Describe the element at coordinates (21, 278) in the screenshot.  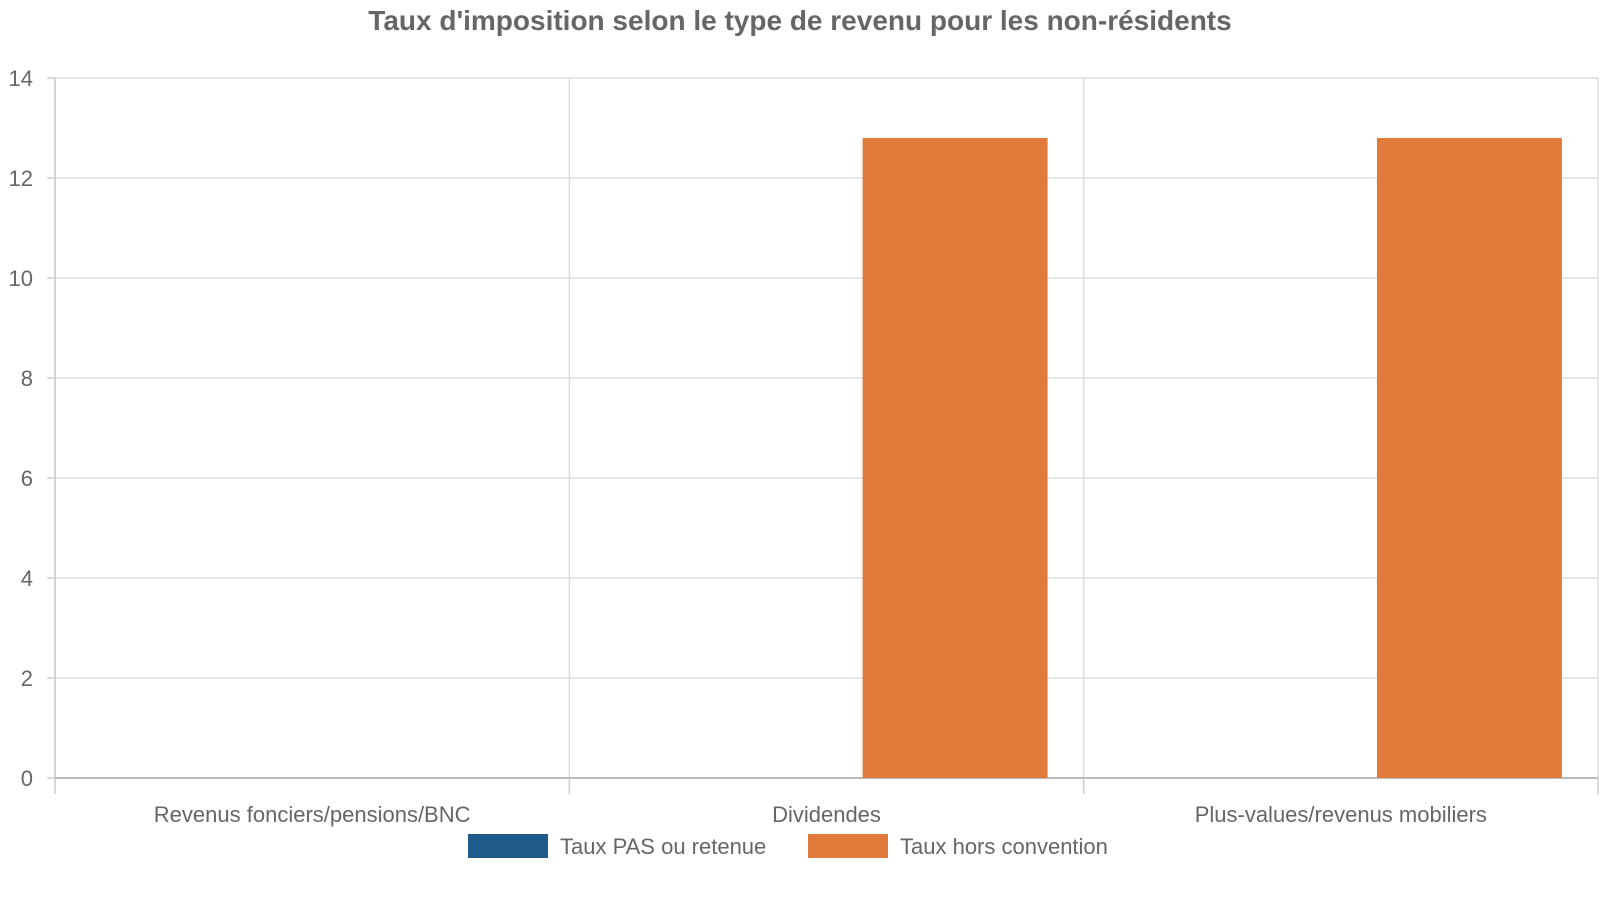
I see `y-tick-label: 10` at that location.